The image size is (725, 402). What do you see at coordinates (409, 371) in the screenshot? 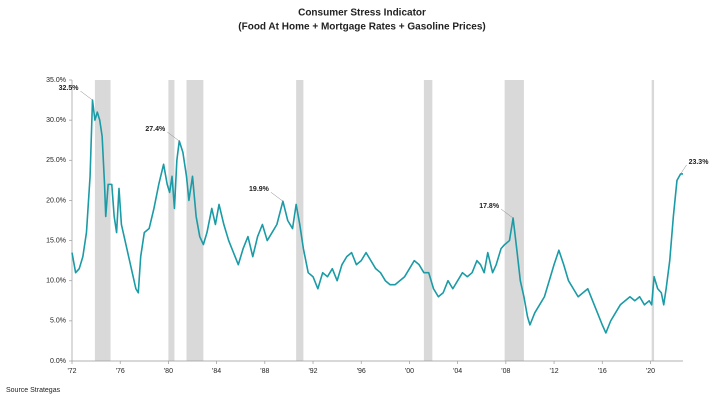
I see `x-tick-label: '00` at bounding box center [409, 371].